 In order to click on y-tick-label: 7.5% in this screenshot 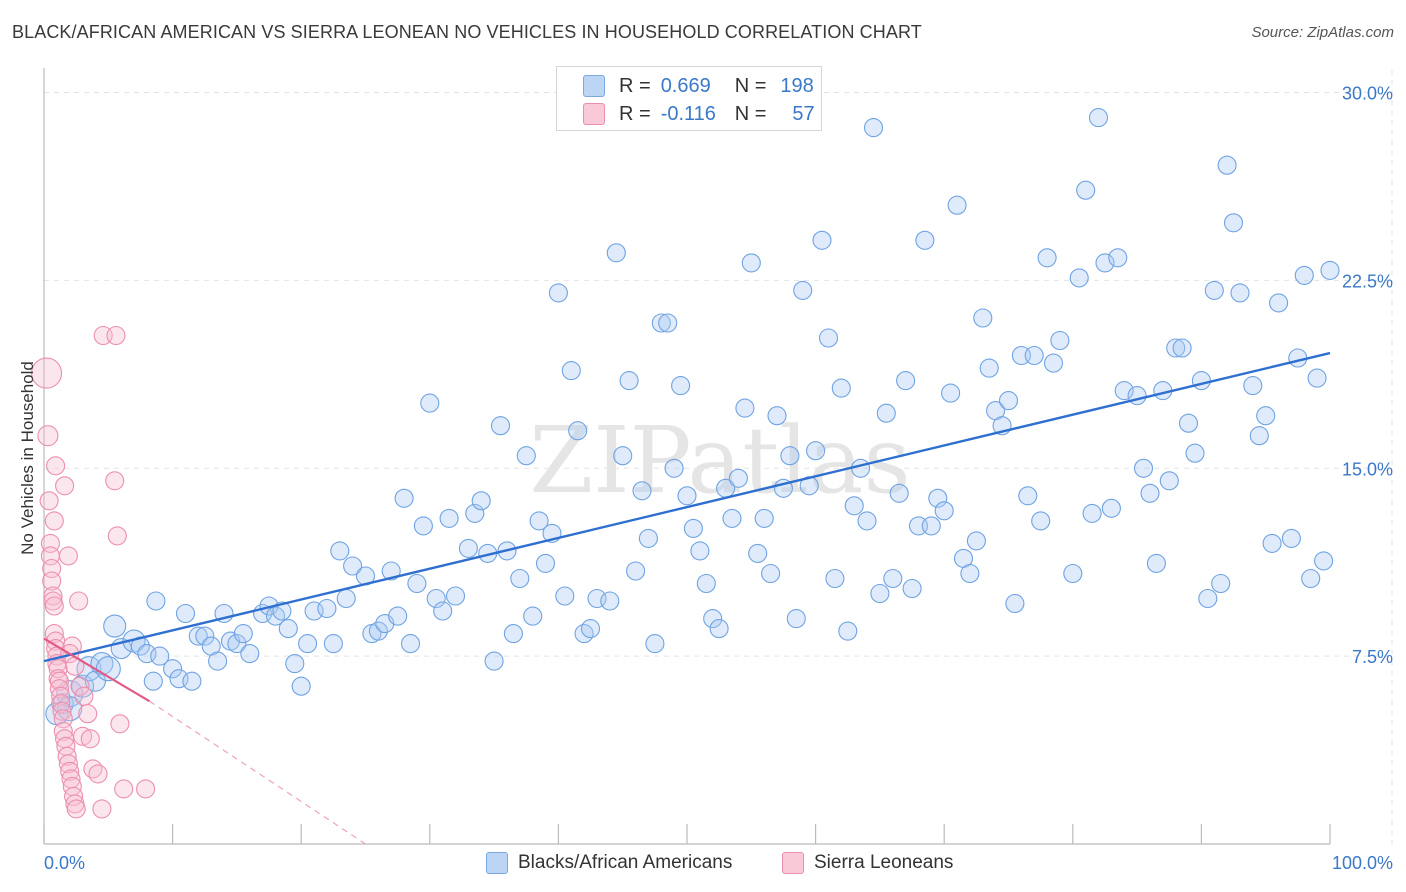, I will do `click(1372, 657)`.